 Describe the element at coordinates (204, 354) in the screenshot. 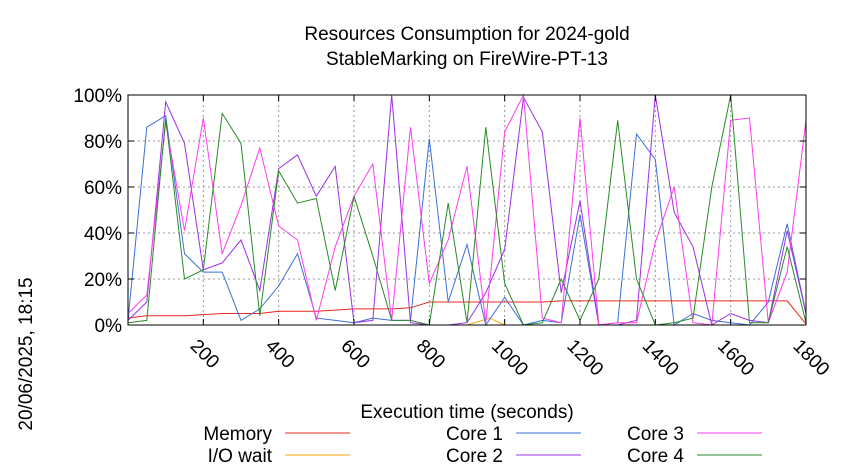

I see `x-tick-label: 200` at that location.